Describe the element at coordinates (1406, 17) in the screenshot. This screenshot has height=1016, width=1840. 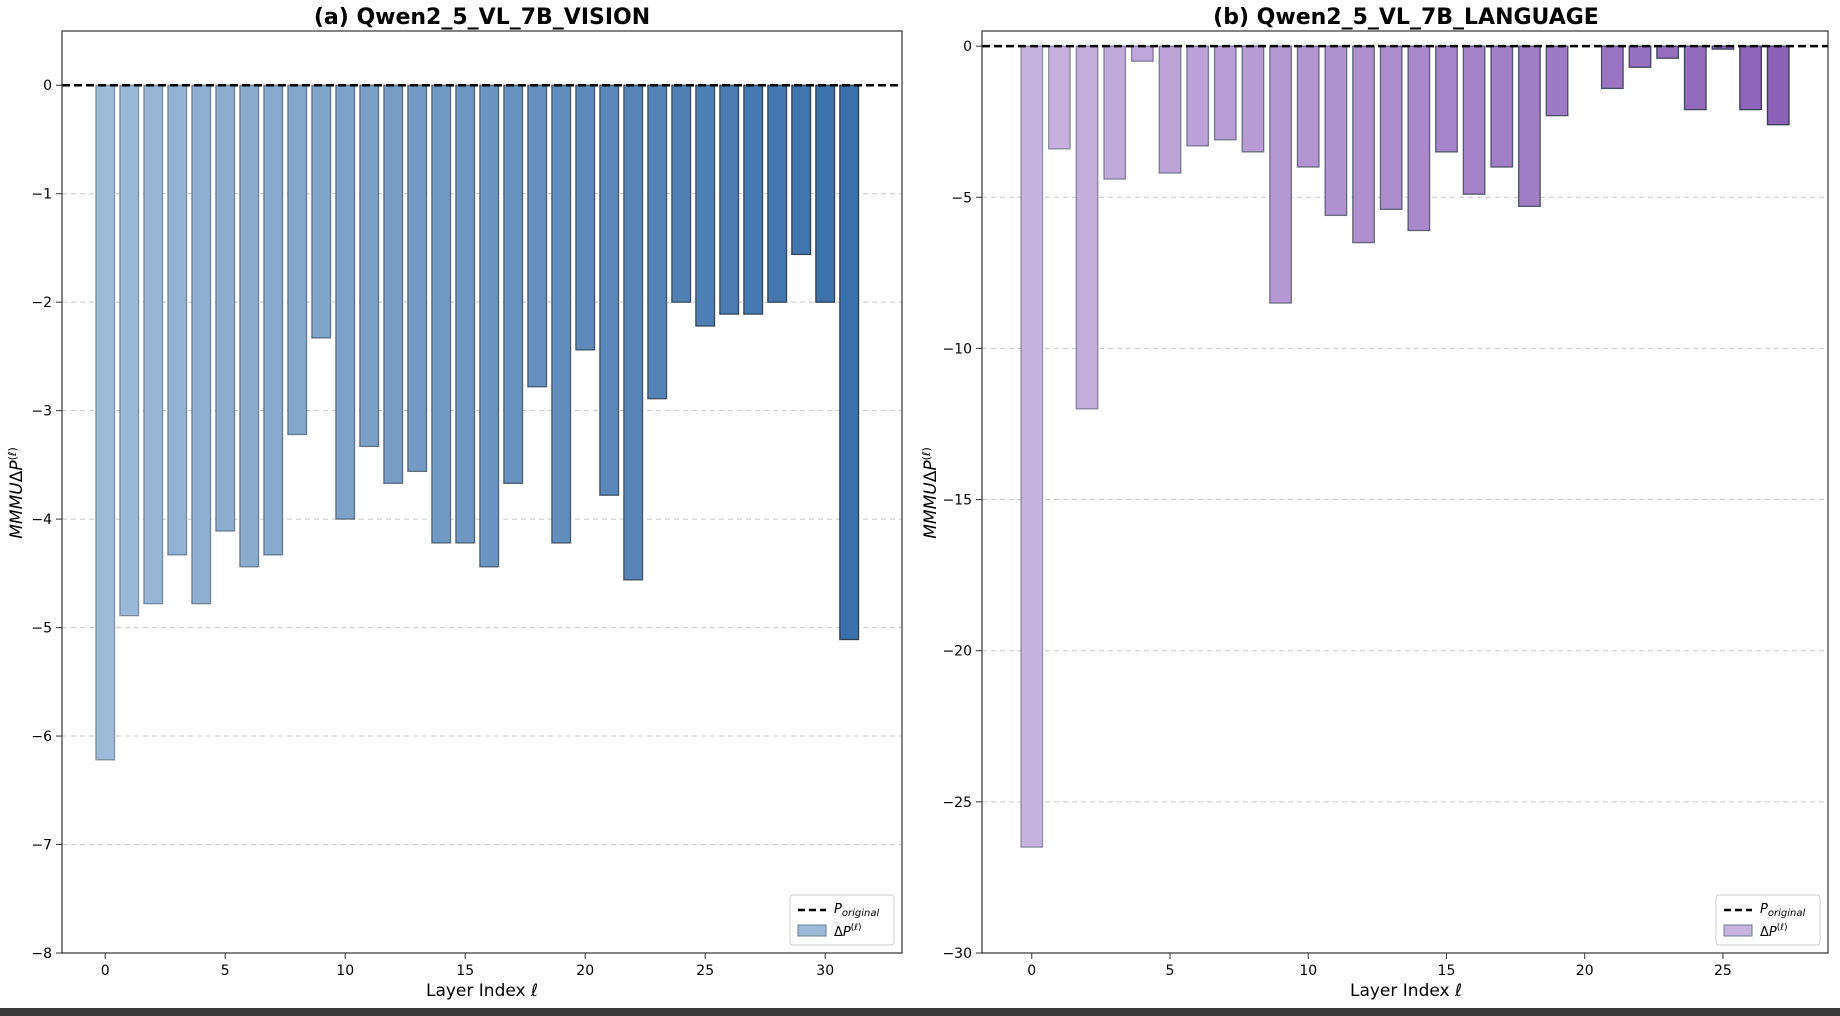
I see `chart-title: (b) Qwen2_5_VL_7B_LANGUAGE` at that location.